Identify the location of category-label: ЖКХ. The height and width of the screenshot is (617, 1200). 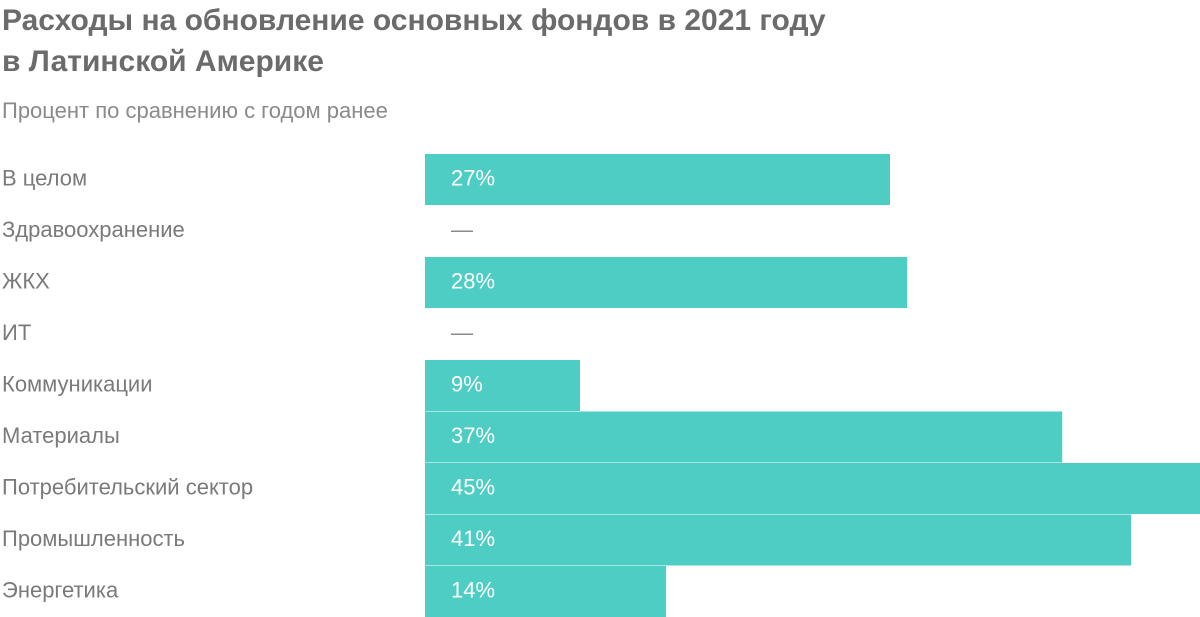
(26, 280).